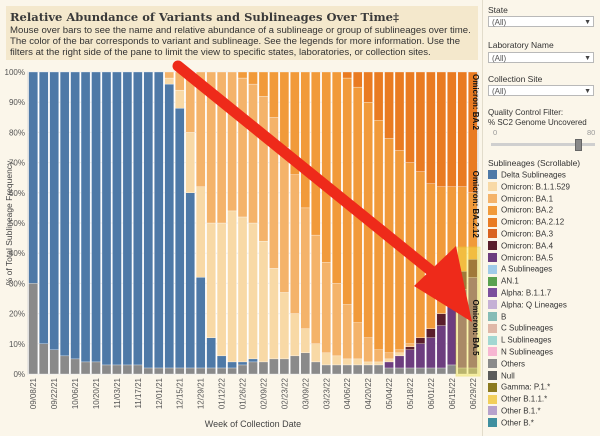 The width and height of the screenshot is (600, 436). What do you see at coordinates (17, 344) in the screenshot?
I see `y-tick-label: 10%` at bounding box center [17, 344].